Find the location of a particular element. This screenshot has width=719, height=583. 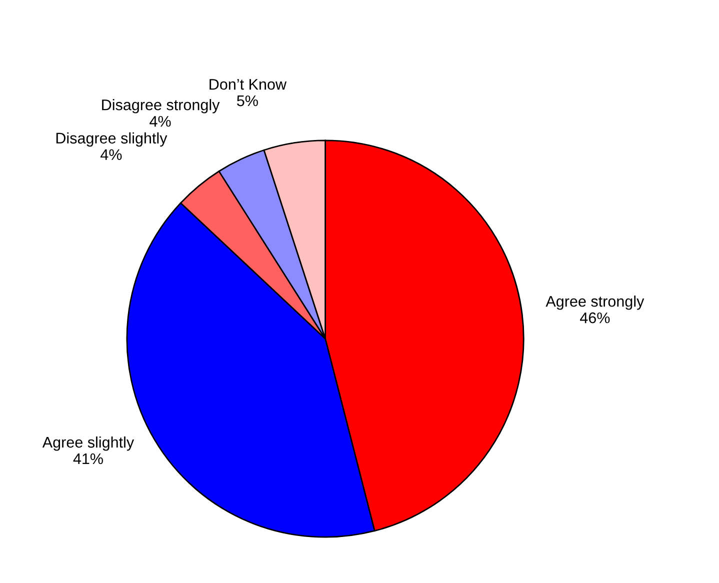

data-label: 5% is located at coordinates (247, 100).